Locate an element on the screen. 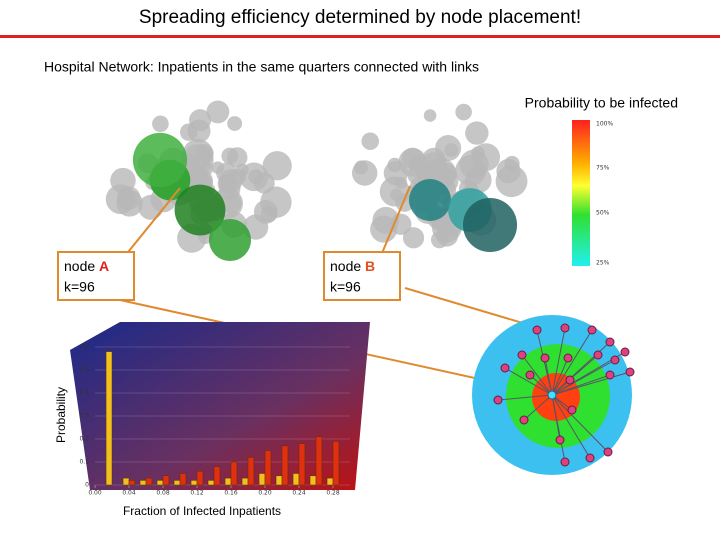 Image resolution: width=720 pixels, height=544 pixels. y-tick-label: 0.3 is located at coordinates (84, 416).